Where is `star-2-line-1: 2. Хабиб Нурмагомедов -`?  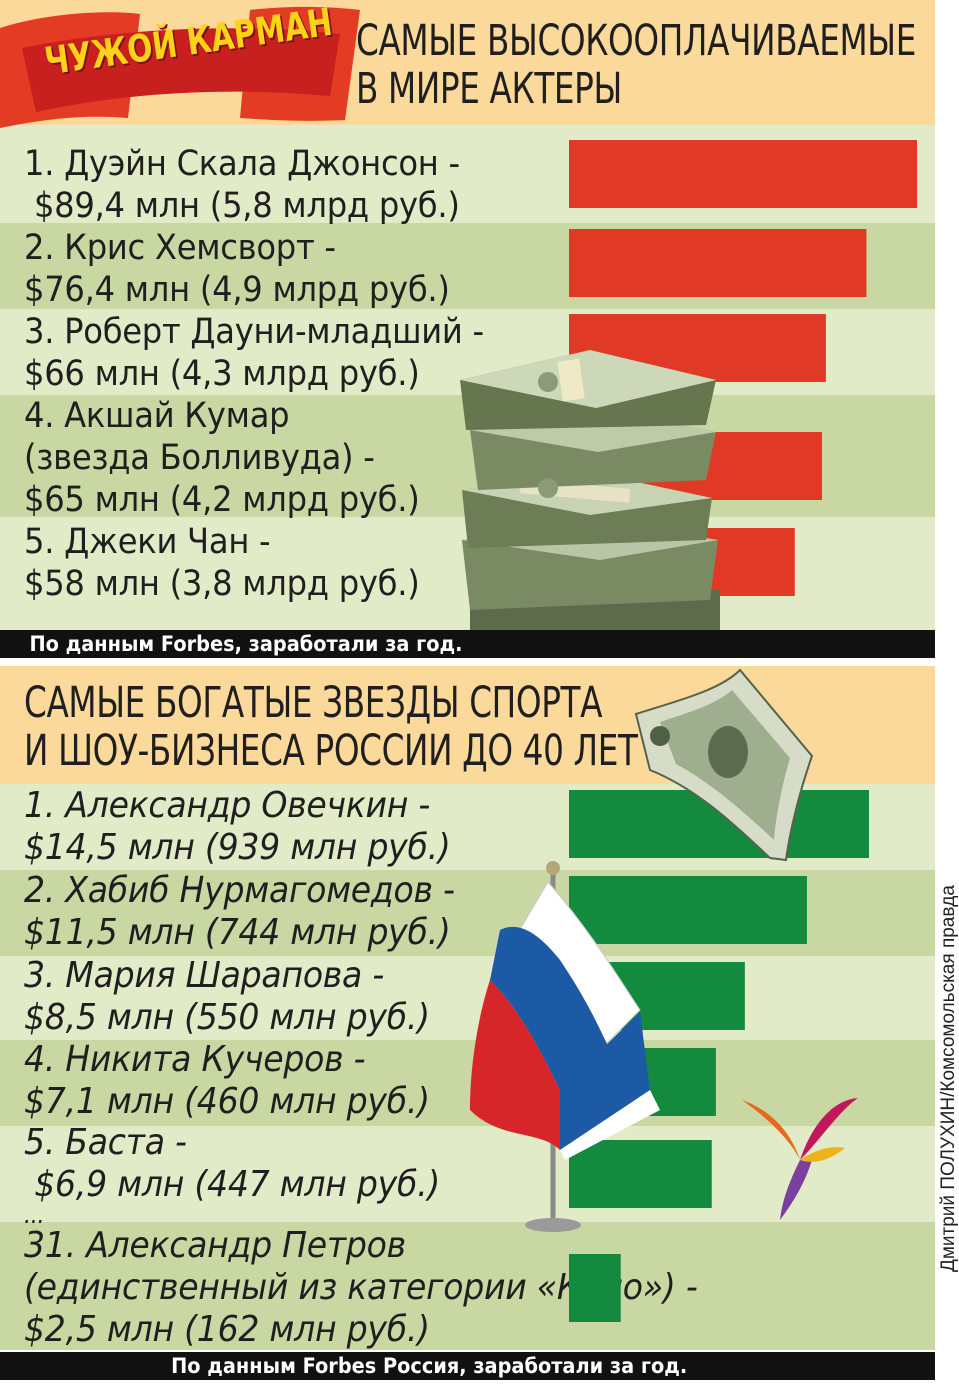
star-2-line-1: 2. Хабиб Нурмагомедов - is located at coordinates (239, 890).